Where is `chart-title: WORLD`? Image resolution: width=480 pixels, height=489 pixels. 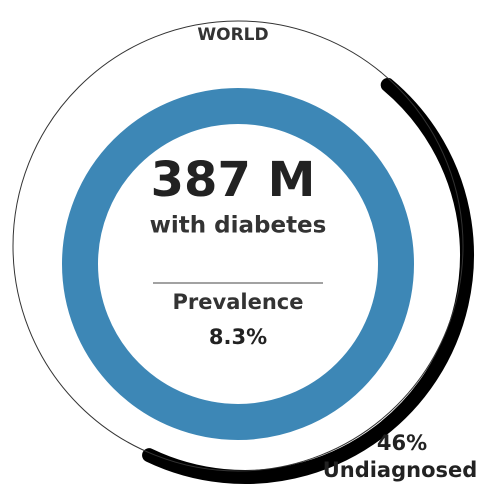 chart-title: WORLD is located at coordinates (232, 35).